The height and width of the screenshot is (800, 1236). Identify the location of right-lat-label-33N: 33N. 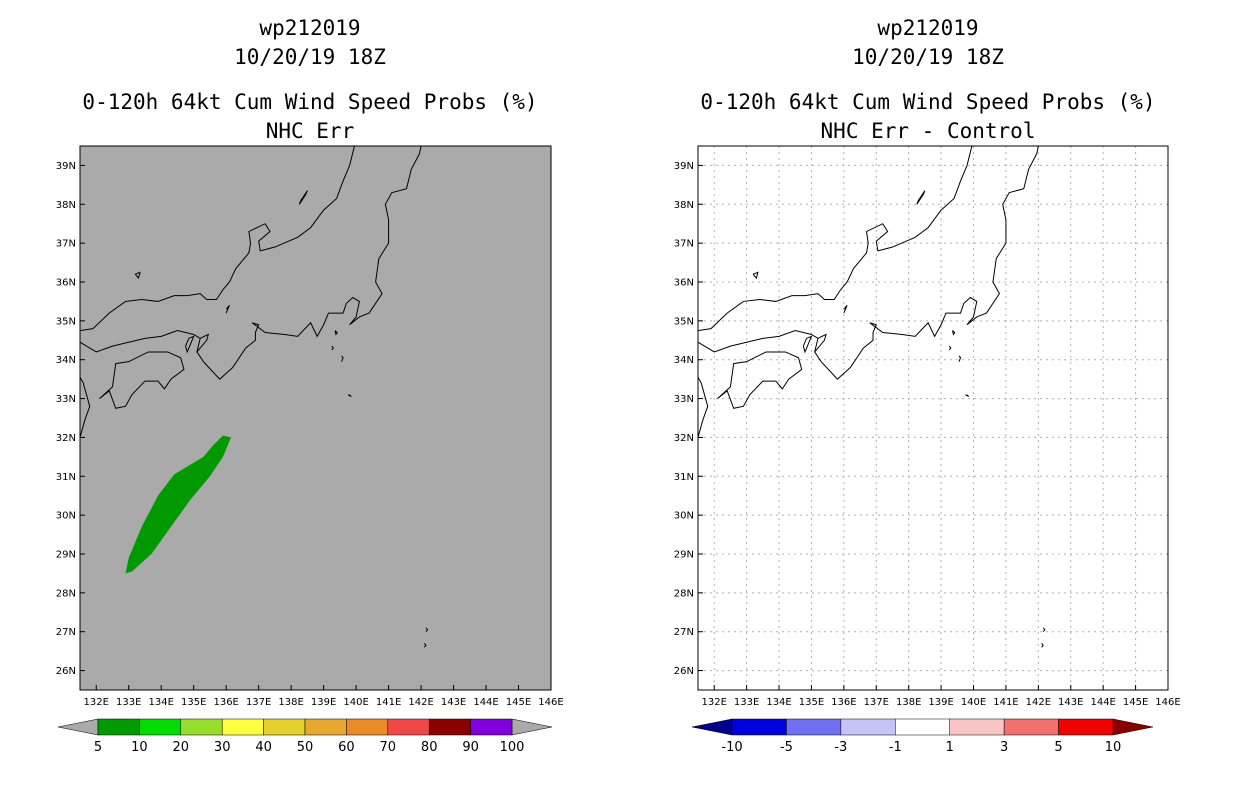
(684, 399).